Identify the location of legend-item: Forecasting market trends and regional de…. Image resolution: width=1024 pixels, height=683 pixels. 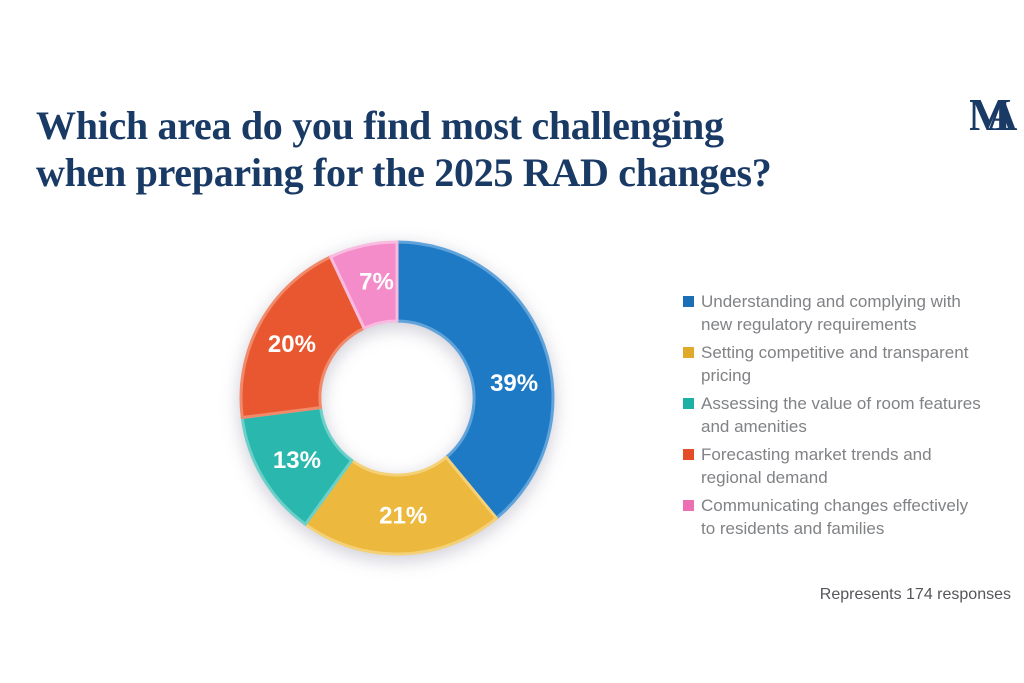
(853, 465).